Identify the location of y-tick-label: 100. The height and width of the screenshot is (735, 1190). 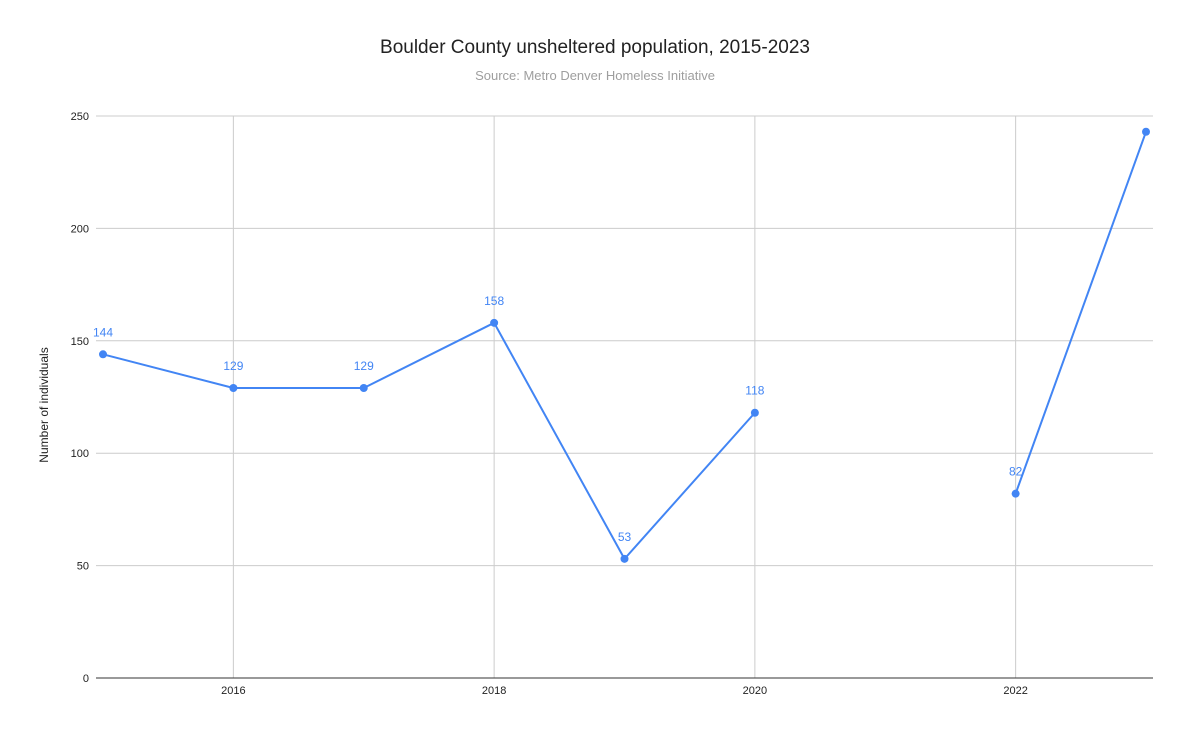
(80, 454).